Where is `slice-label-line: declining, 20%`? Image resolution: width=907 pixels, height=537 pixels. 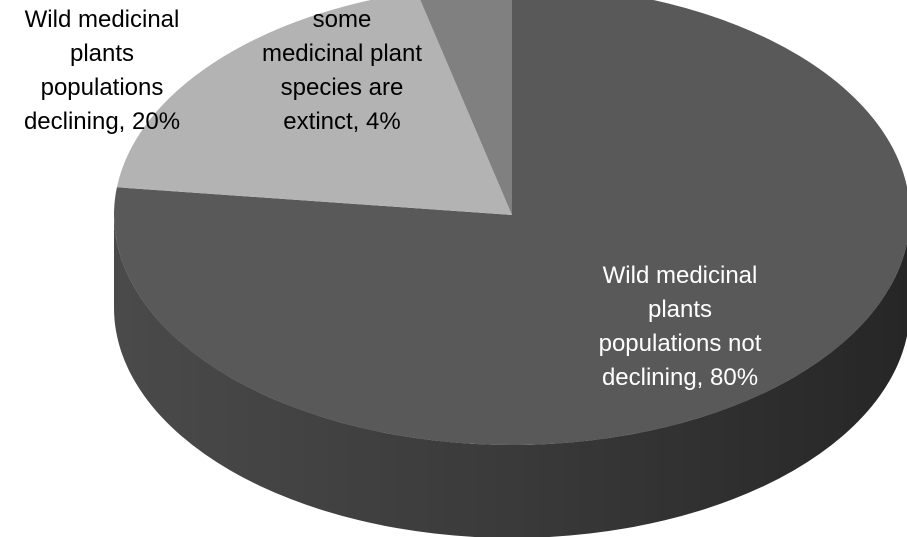
slice-label-line: declining, 20% is located at coordinates (102, 121).